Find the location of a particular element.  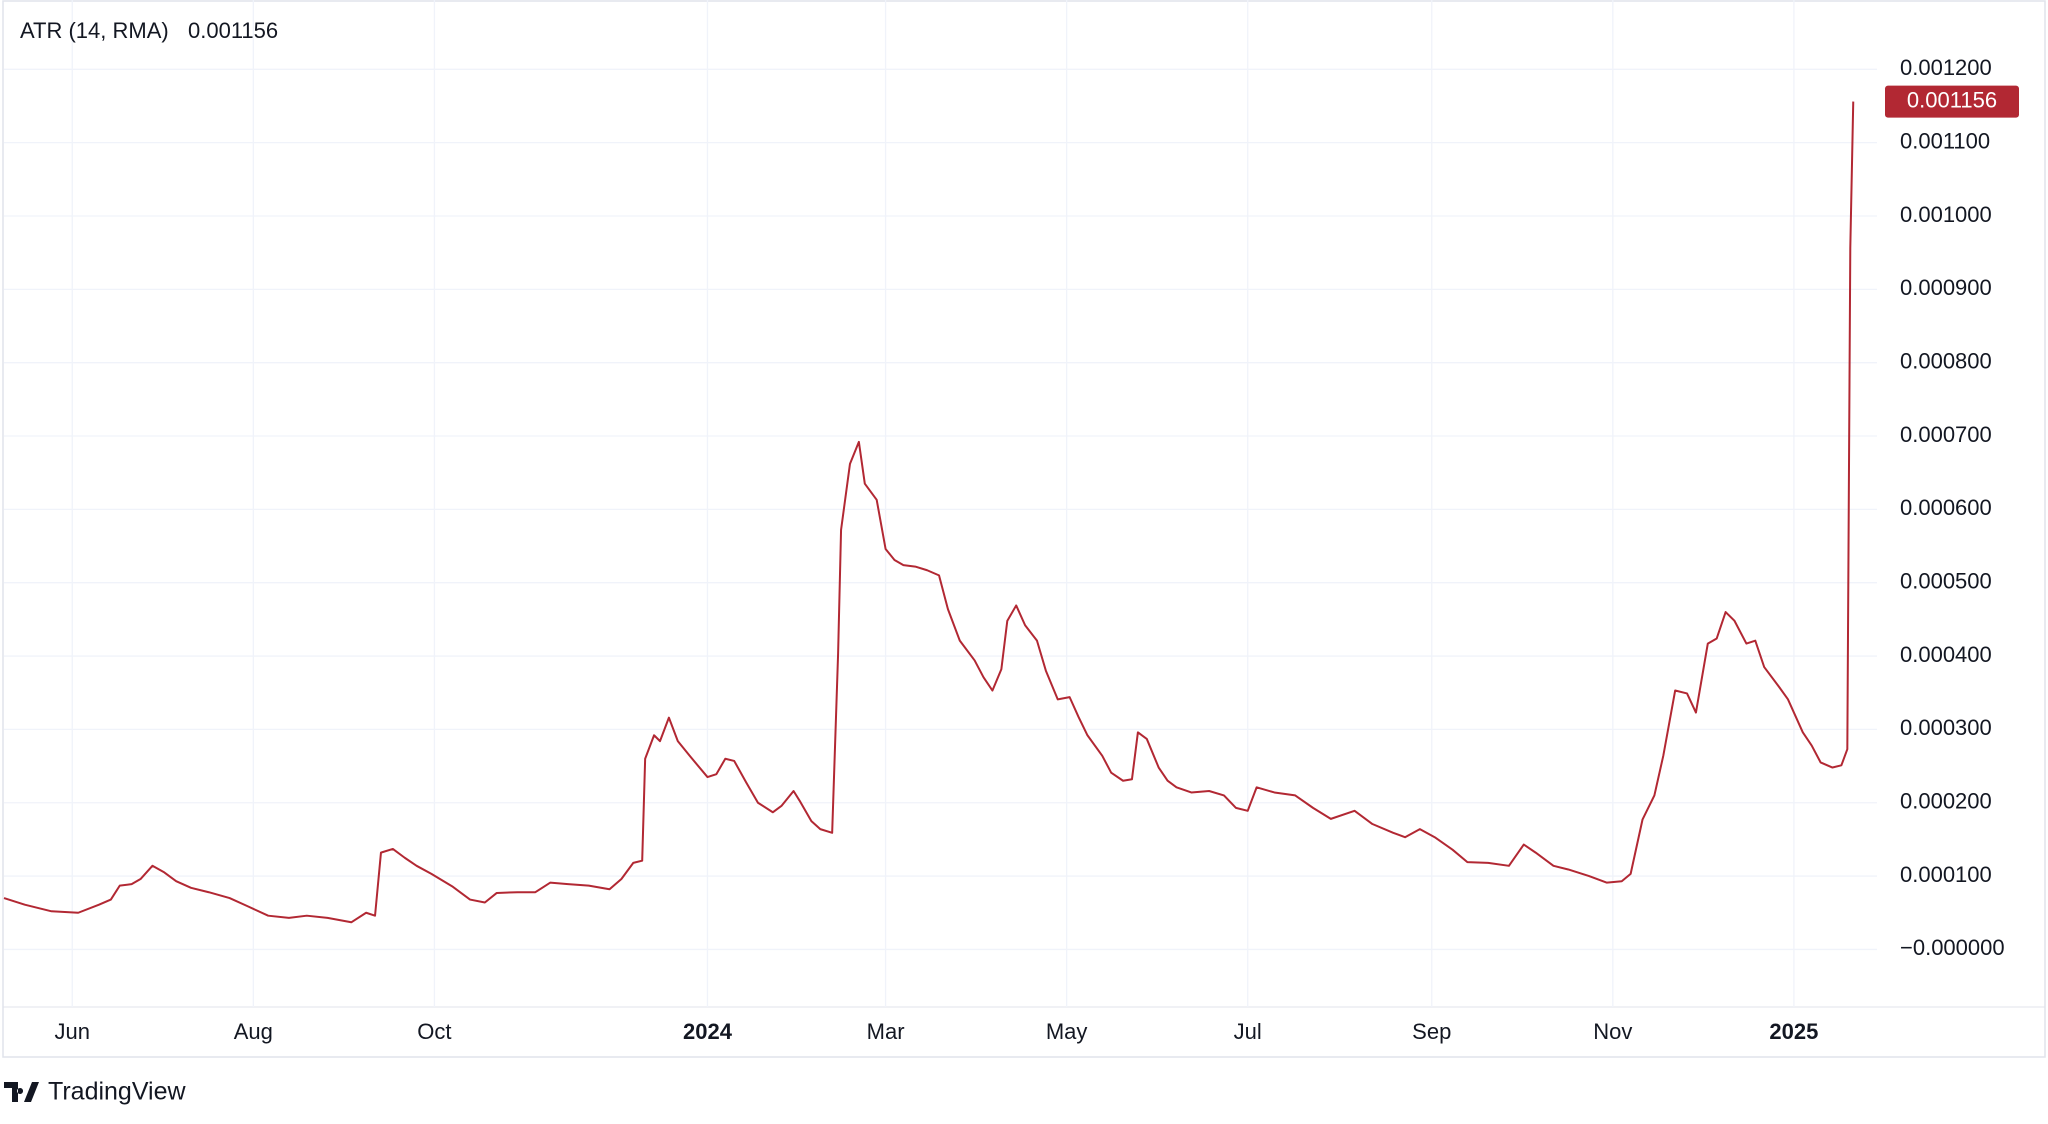

x-tick-label: 2024 is located at coordinates (708, 1031).